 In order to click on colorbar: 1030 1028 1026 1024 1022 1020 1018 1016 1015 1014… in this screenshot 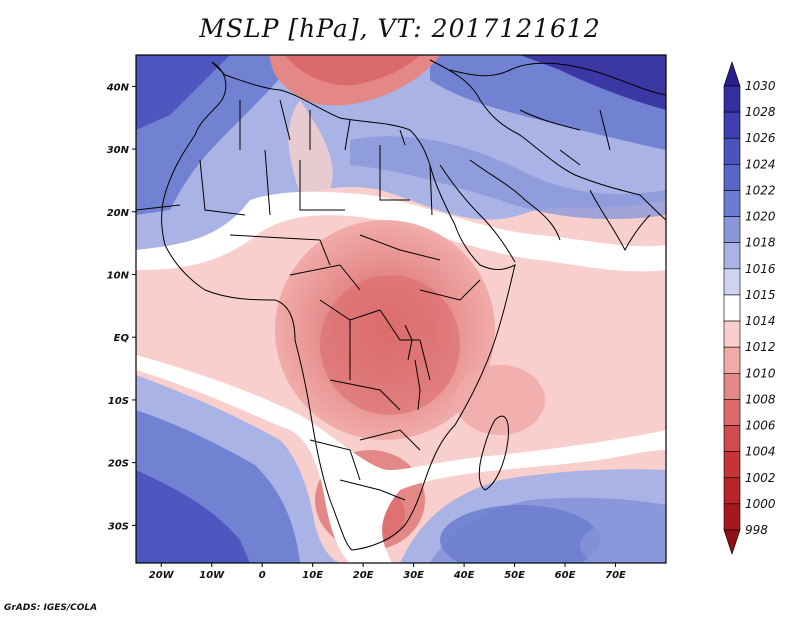, I will do `click(749, 308)`.